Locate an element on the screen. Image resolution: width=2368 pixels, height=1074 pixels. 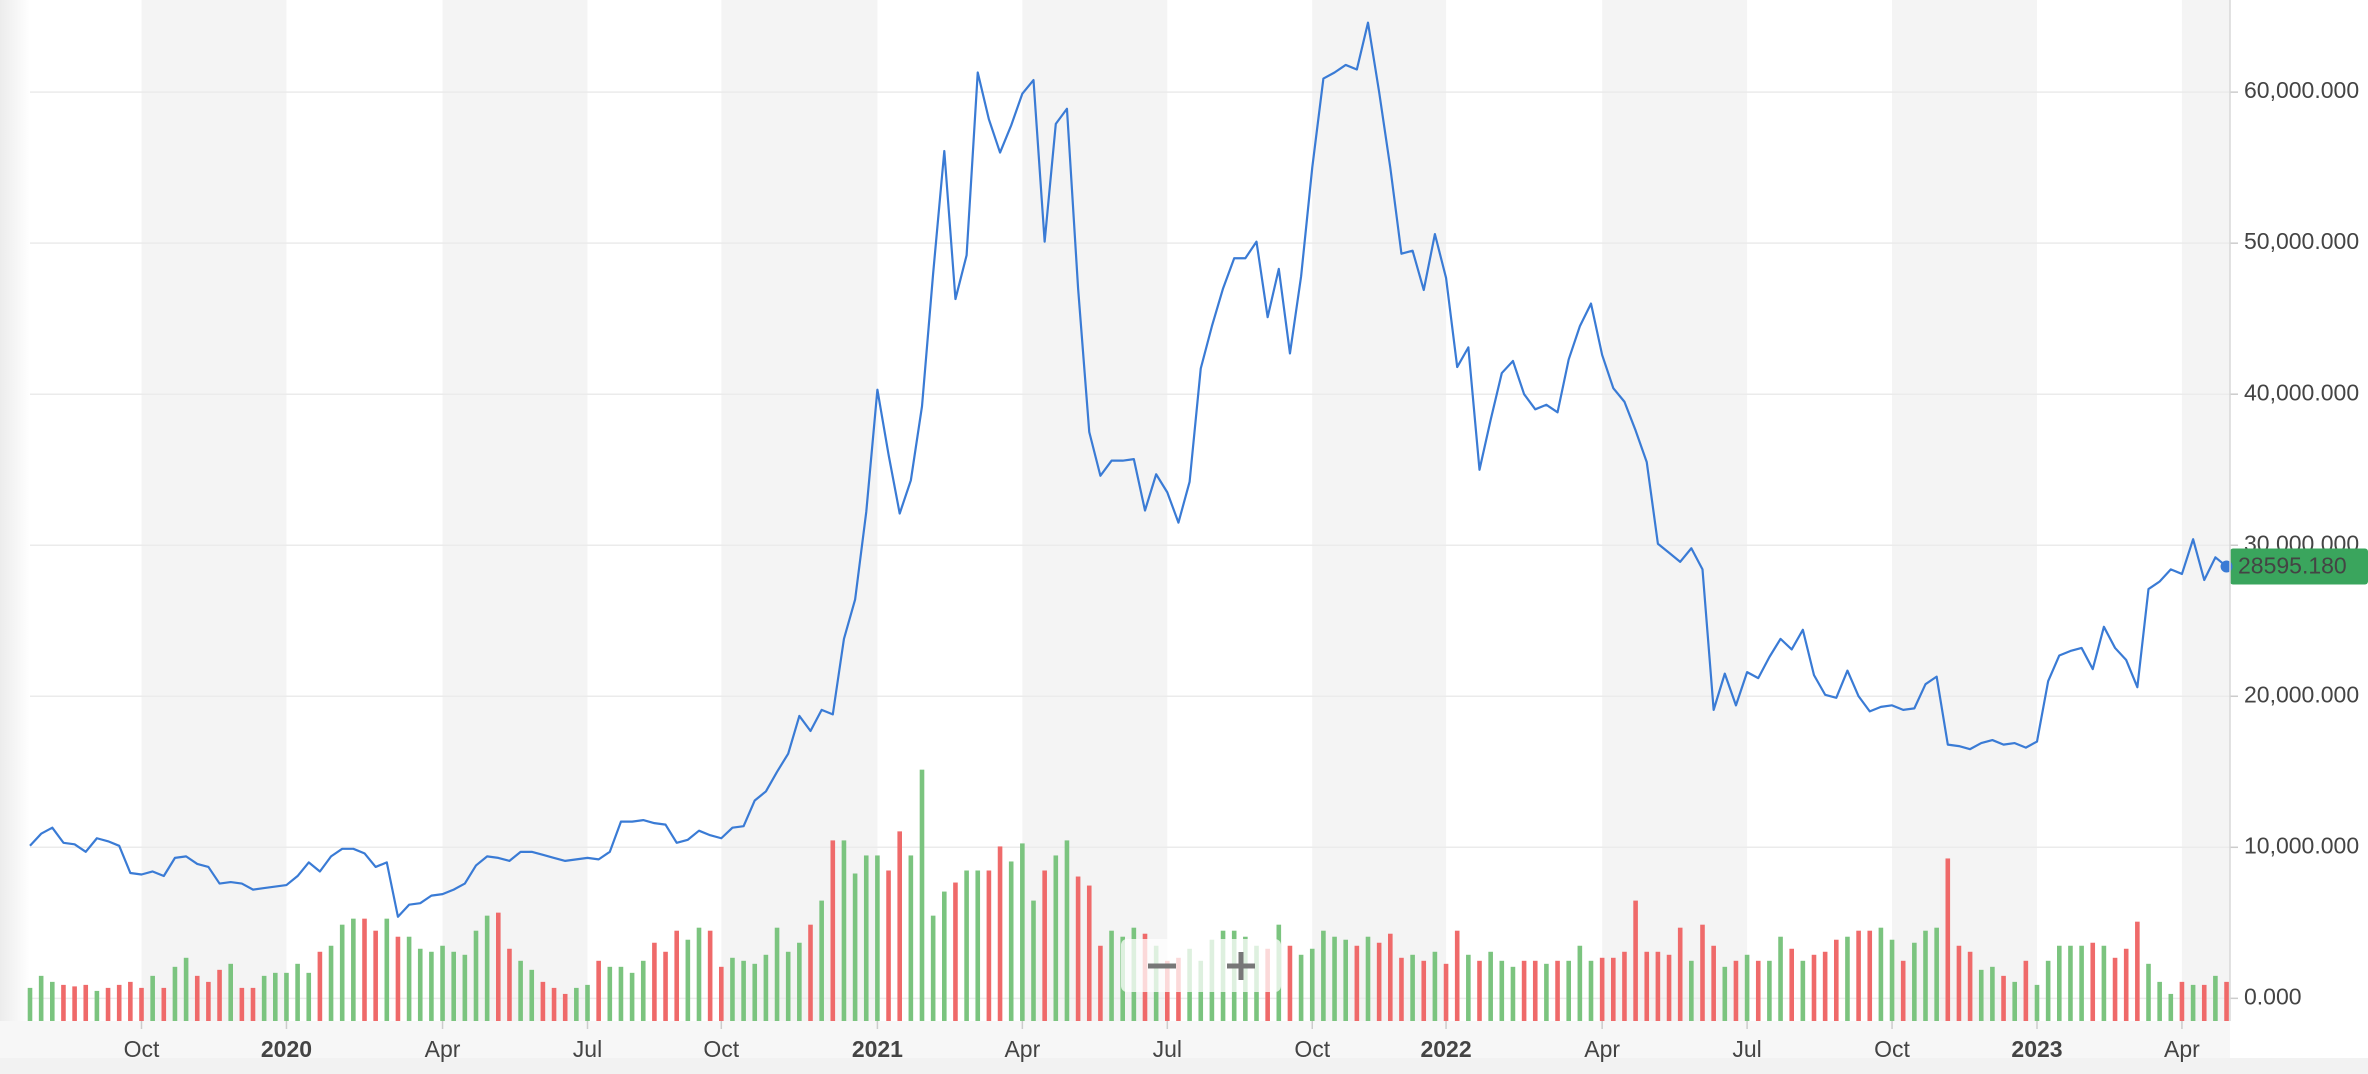
y-tick-label: 60,000.000 is located at coordinates (2301, 90).